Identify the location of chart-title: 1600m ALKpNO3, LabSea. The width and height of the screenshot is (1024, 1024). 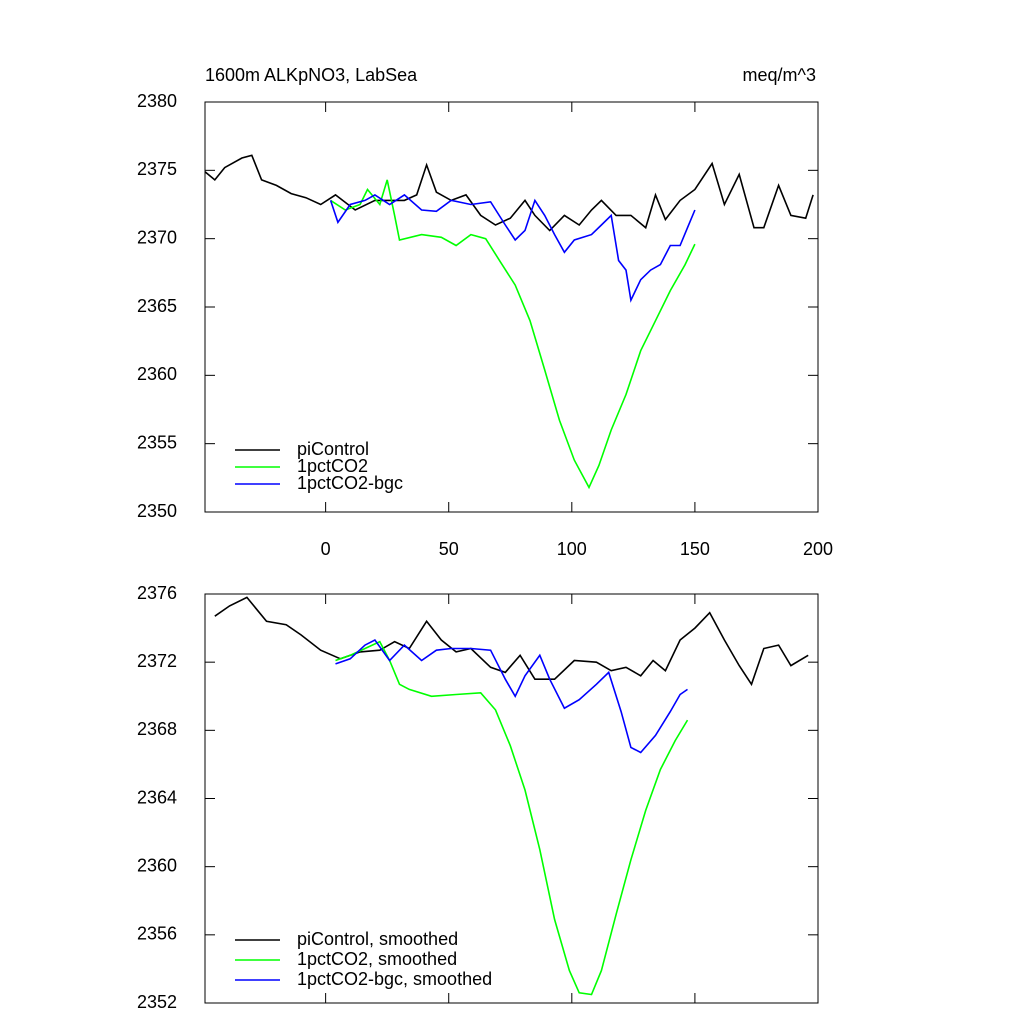
(311, 75).